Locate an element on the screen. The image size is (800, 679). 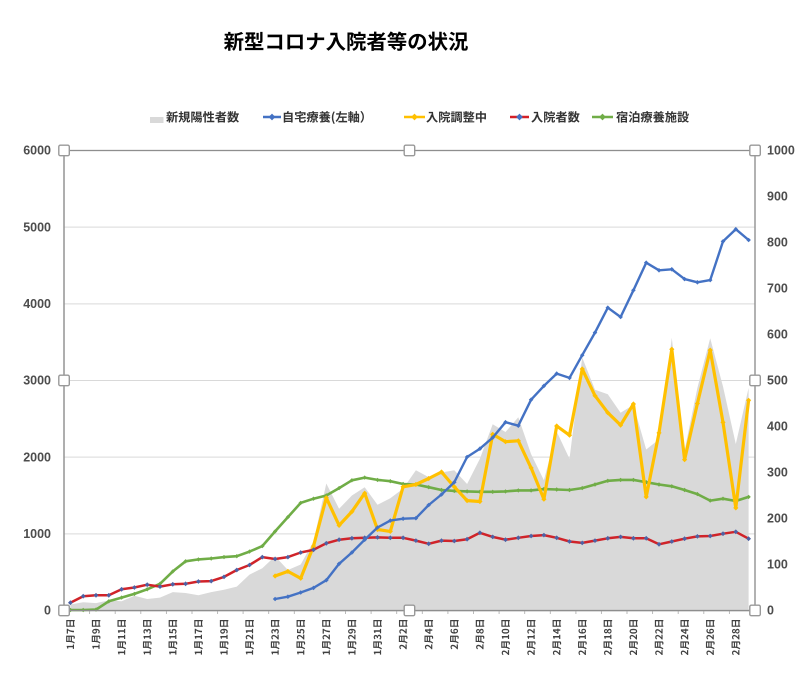
svg-text: 700 is located at coordinates (777, 289).